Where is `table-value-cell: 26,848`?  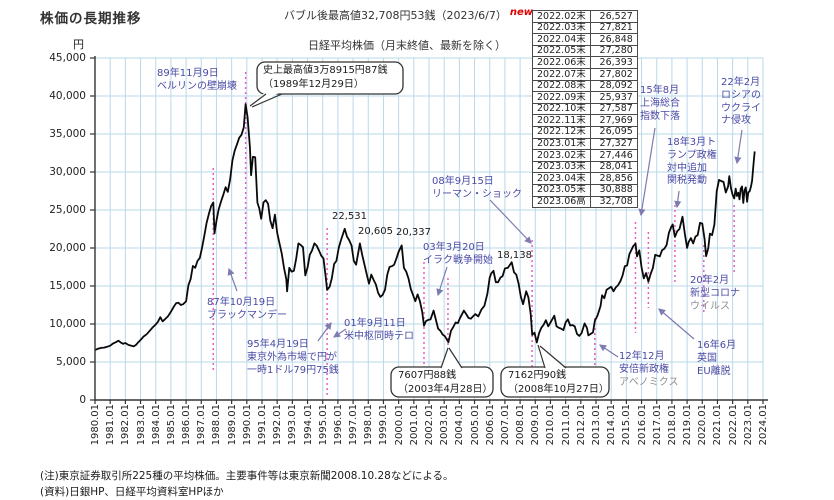
table-value-cell: 26,848 is located at coordinates (613, 39).